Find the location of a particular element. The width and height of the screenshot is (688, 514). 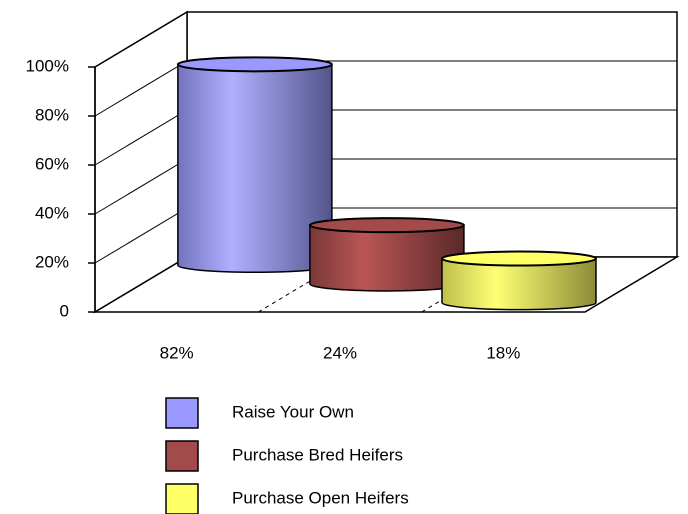

x-tick-label: 24% is located at coordinates (340, 352).